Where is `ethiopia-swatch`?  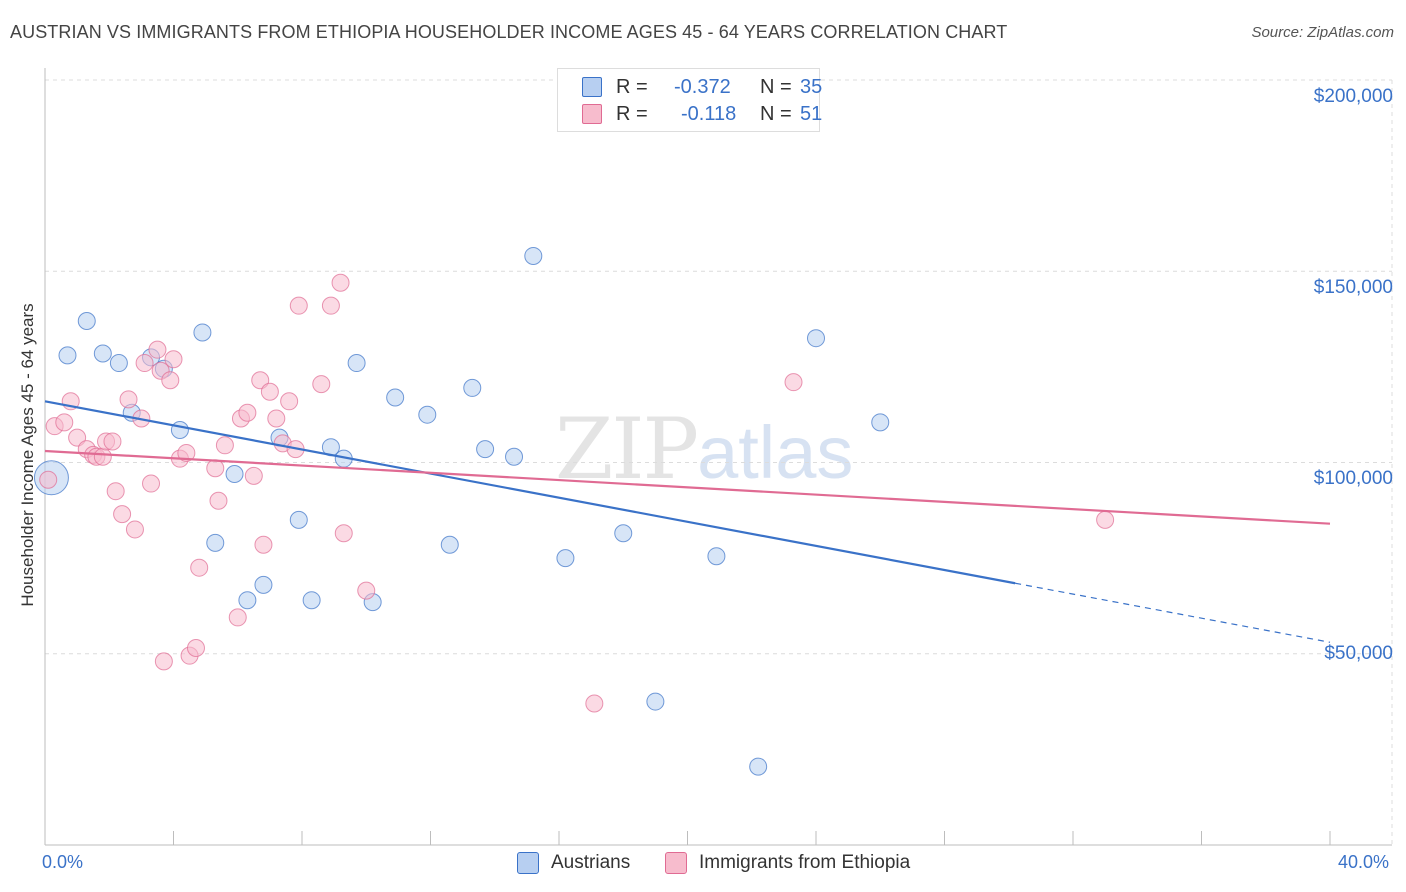
ethiopia-swatch is located at coordinates (592, 114).